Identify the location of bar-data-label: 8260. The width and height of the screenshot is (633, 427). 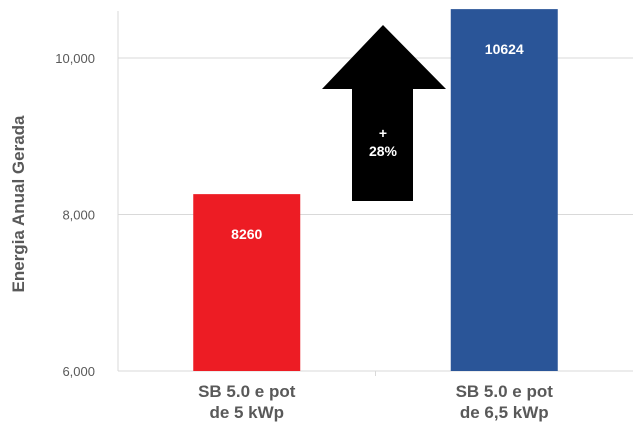
(246, 234).